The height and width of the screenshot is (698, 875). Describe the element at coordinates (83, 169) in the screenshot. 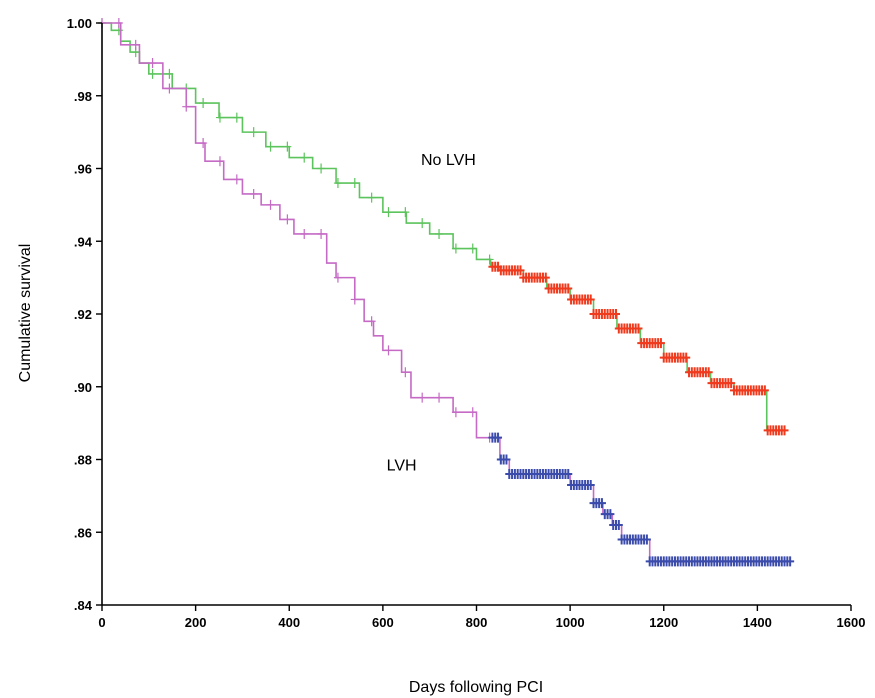

I see `y-tick-label: .96` at that location.